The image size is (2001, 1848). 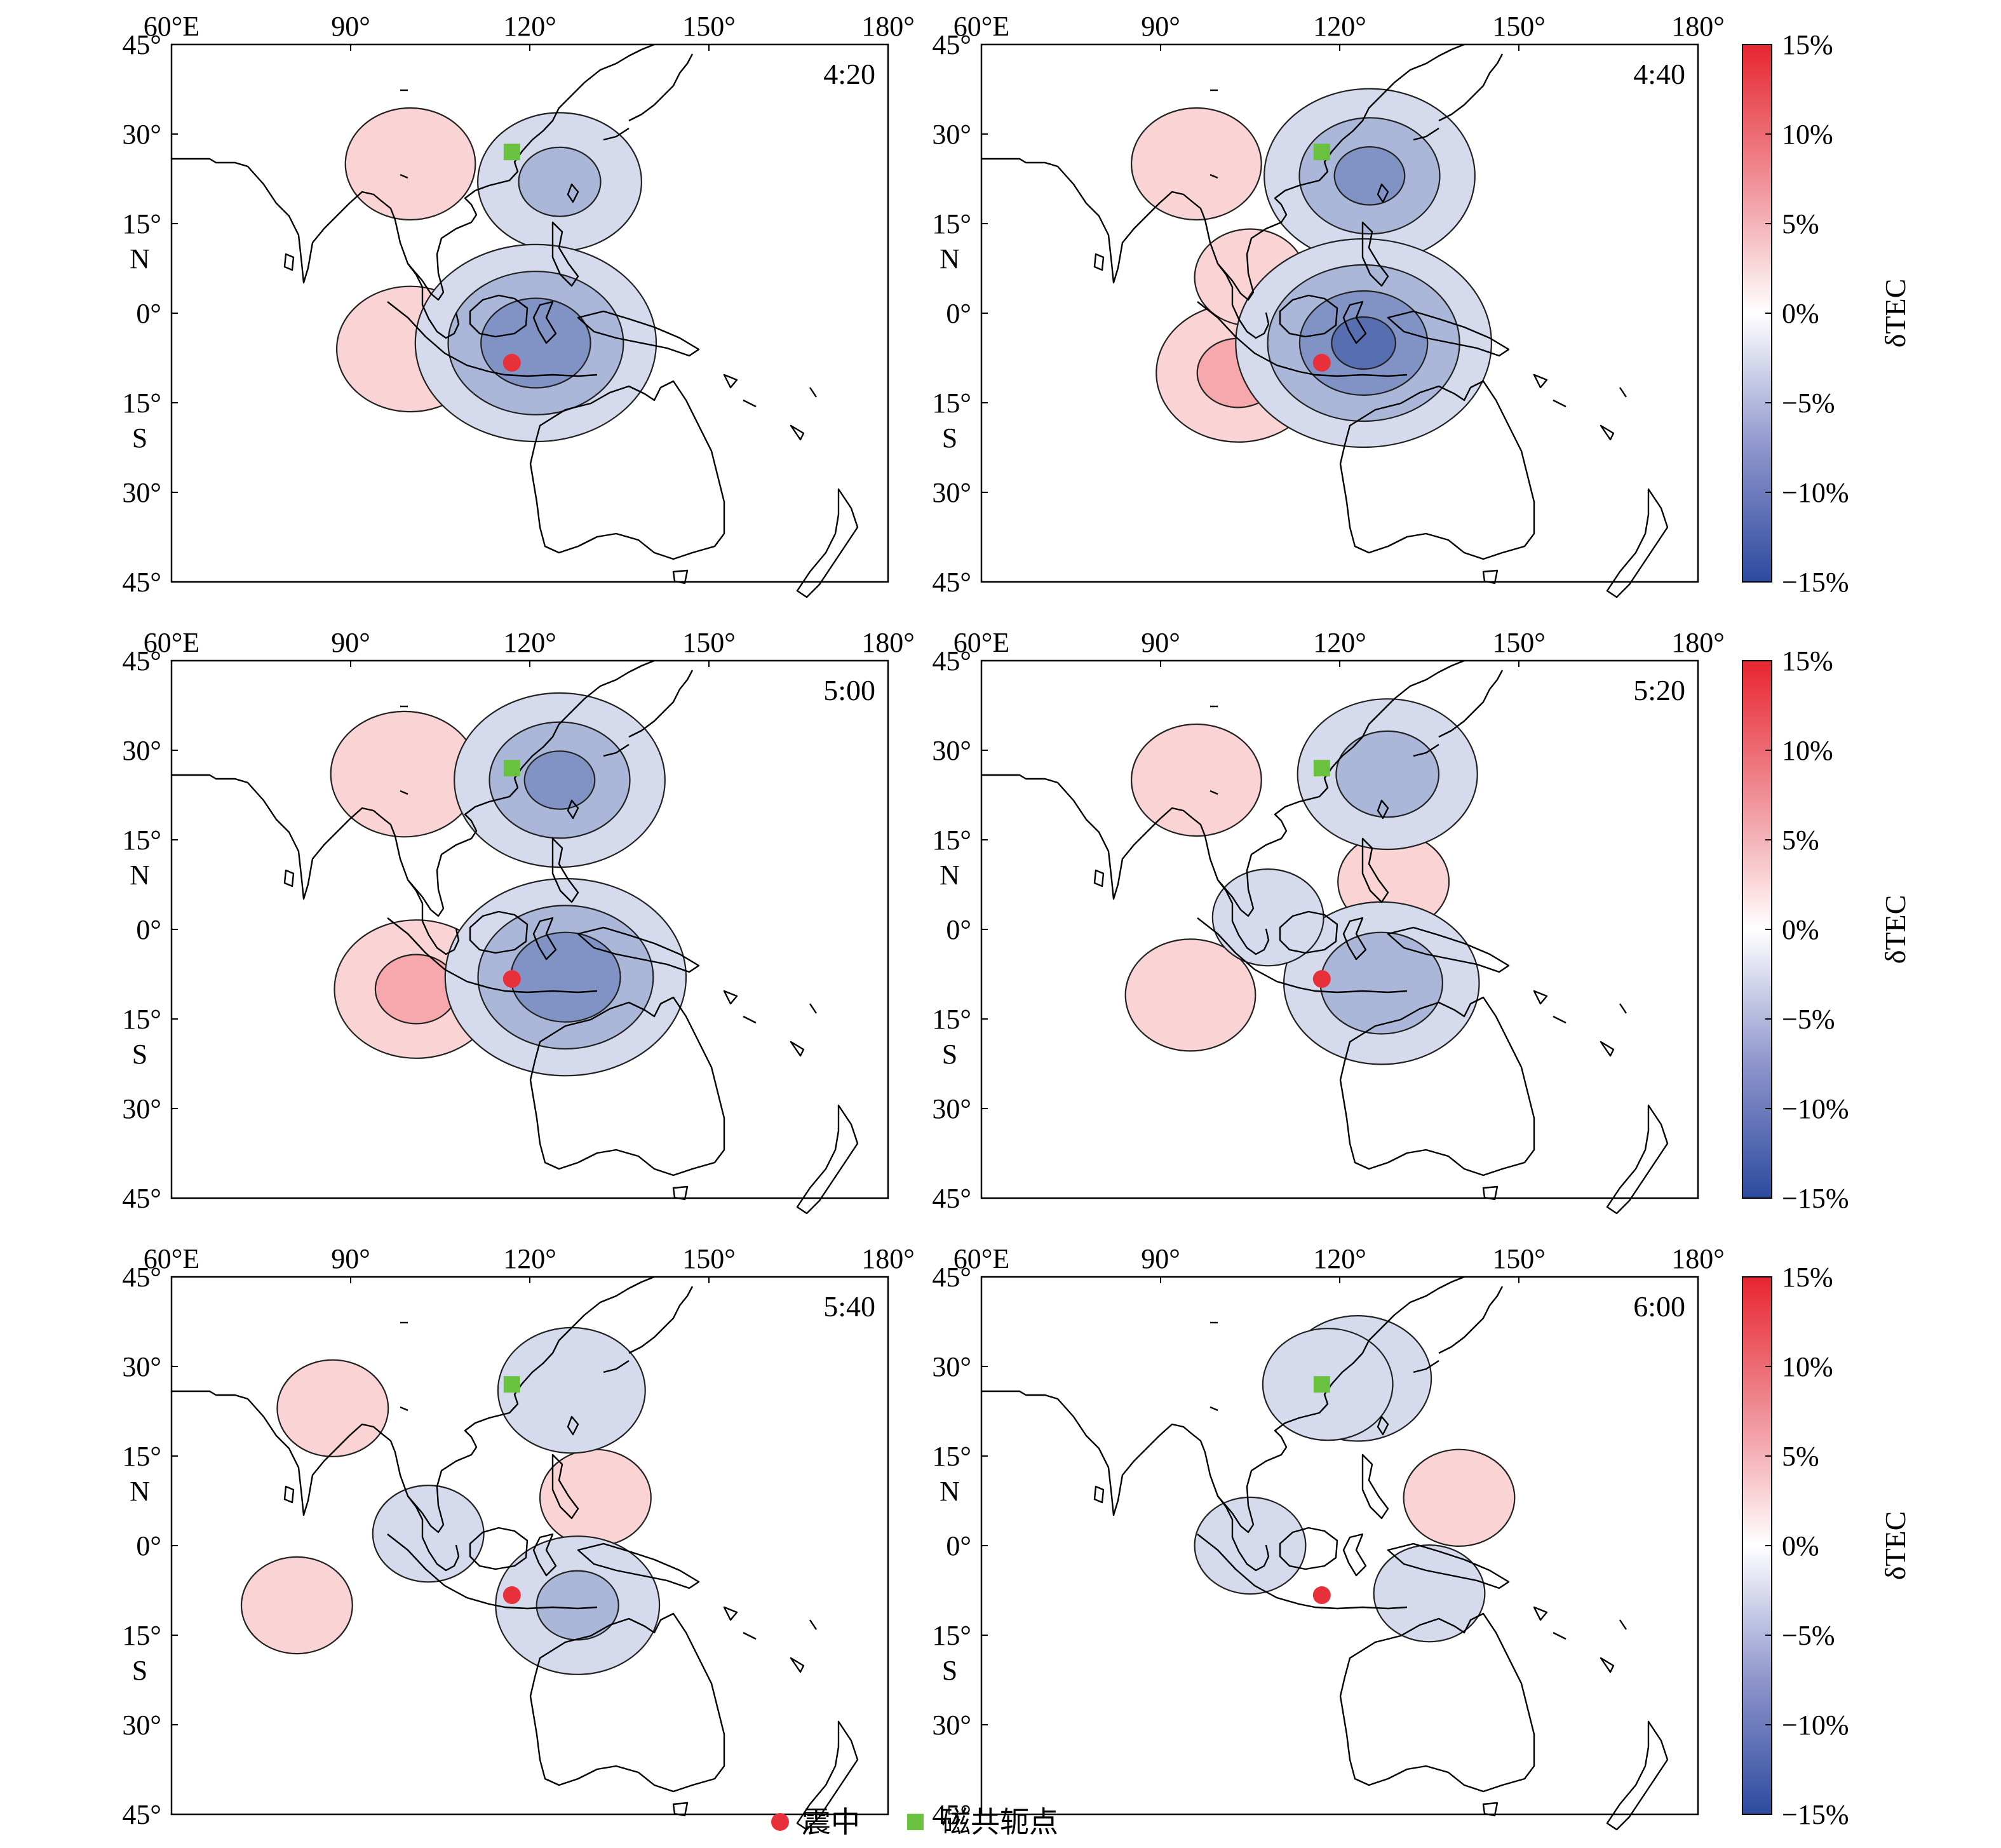 What do you see at coordinates (849, 1306) in the screenshot?
I see `time-label: 5:40` at bounding box center [849, 1306].